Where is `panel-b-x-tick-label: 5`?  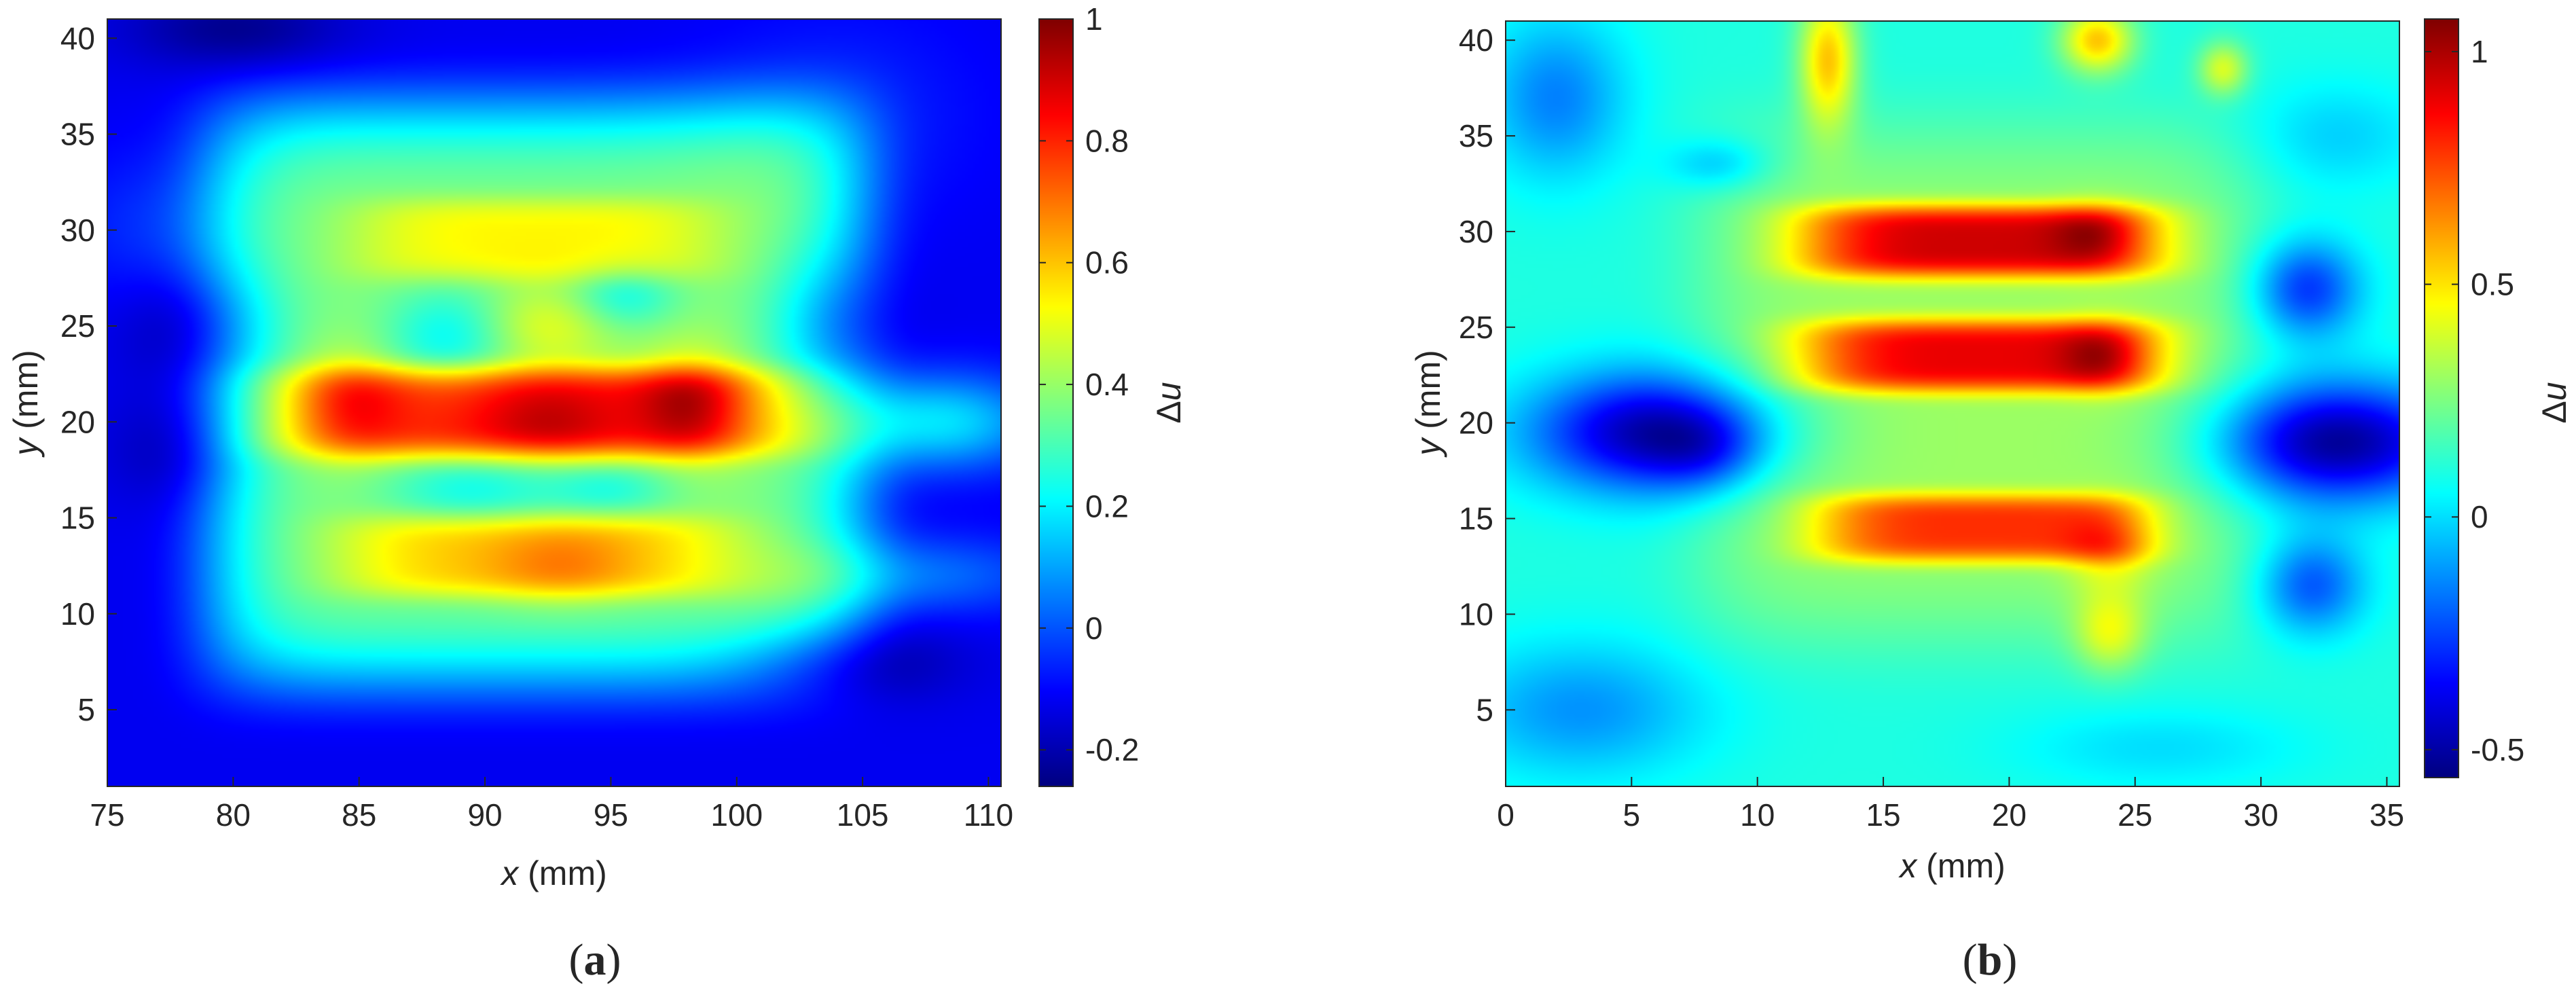 panel-b-x-tick-label: 5 is located at coordinates (1632, 815).